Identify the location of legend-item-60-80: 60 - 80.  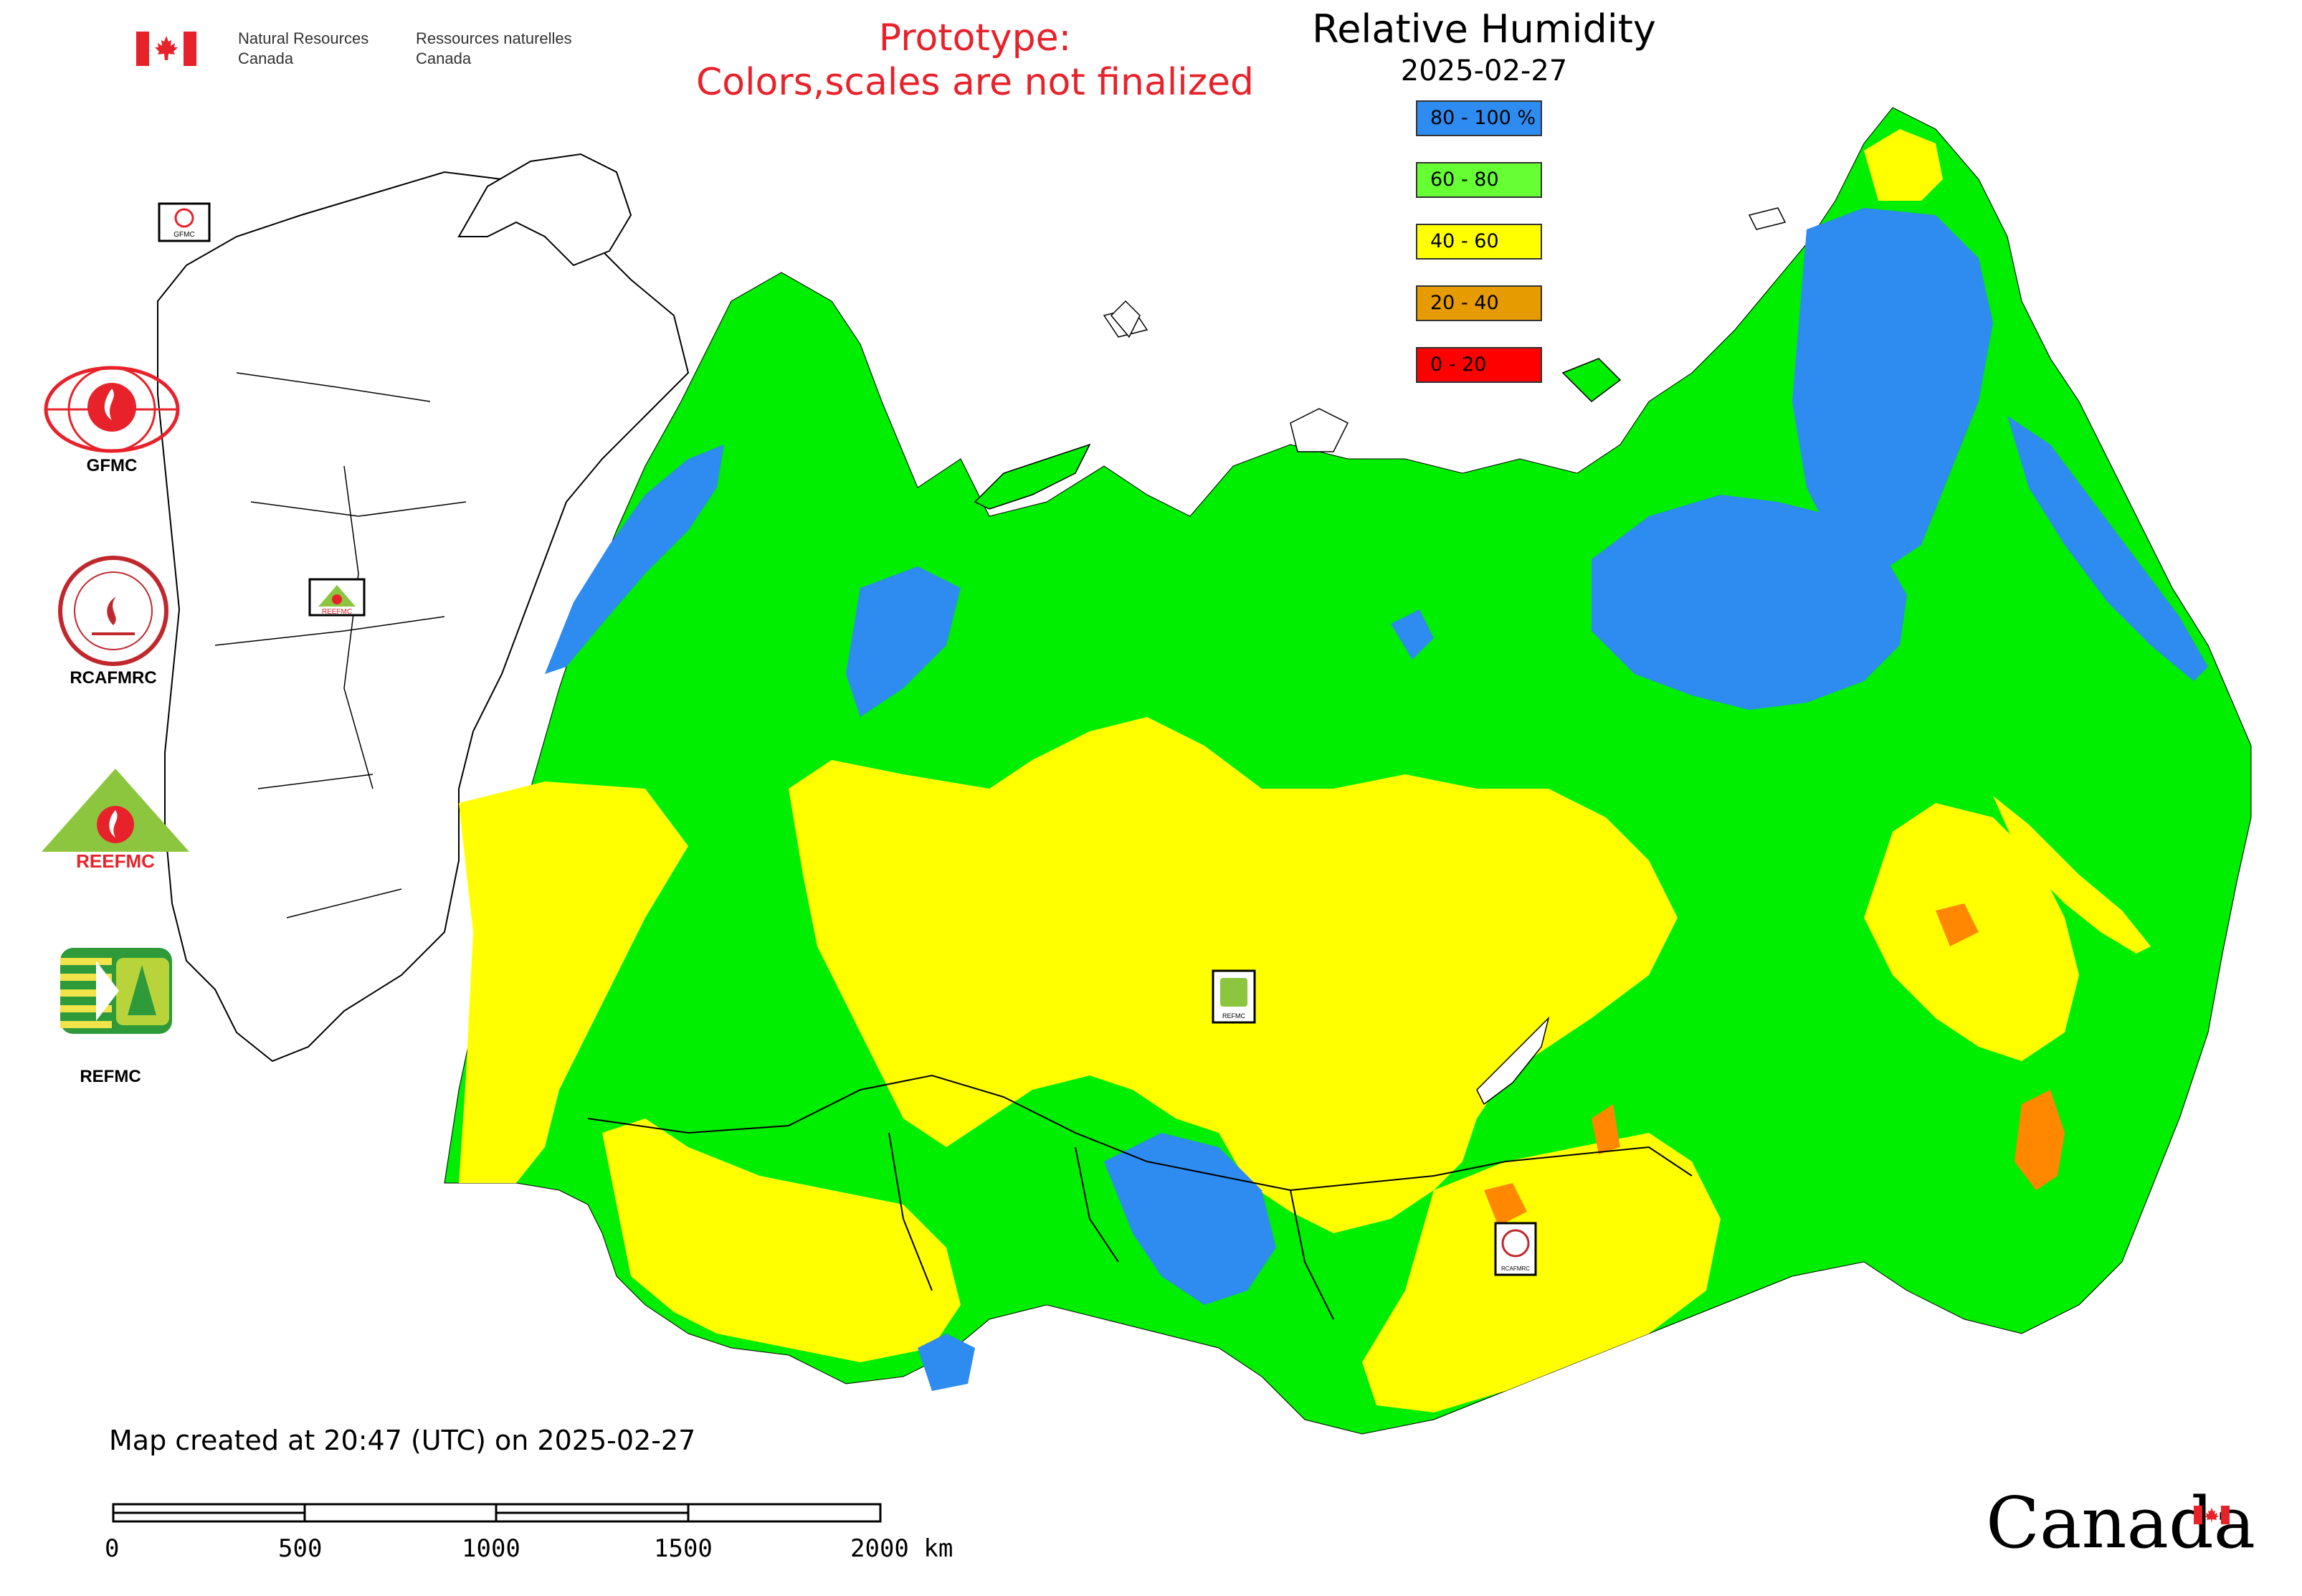
(1479, 180).